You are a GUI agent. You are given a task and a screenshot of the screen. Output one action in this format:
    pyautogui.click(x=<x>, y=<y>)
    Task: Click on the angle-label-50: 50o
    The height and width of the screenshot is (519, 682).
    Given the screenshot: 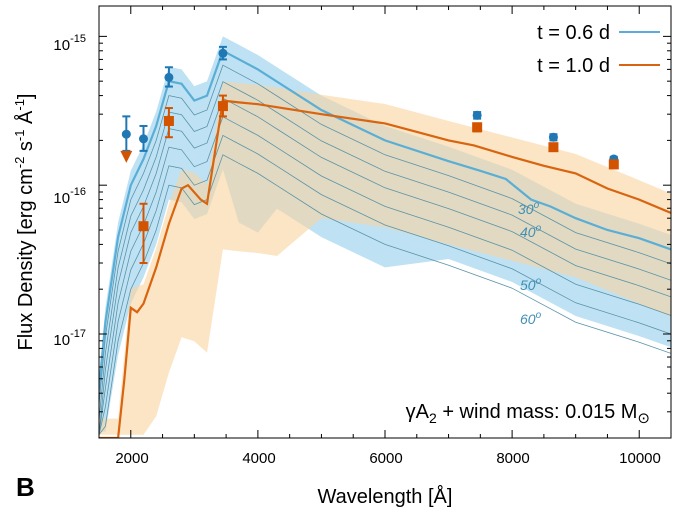 What is the action you would take?
    pyautogui.click(x=531, y=284)
    